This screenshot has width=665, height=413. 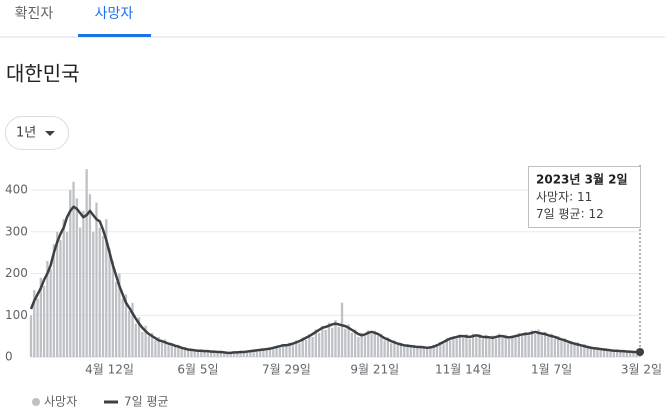 What do you see at coordinates (26, 133) in the screenshot?
I see `range-label: 1년` at bounding box center [26, 133].